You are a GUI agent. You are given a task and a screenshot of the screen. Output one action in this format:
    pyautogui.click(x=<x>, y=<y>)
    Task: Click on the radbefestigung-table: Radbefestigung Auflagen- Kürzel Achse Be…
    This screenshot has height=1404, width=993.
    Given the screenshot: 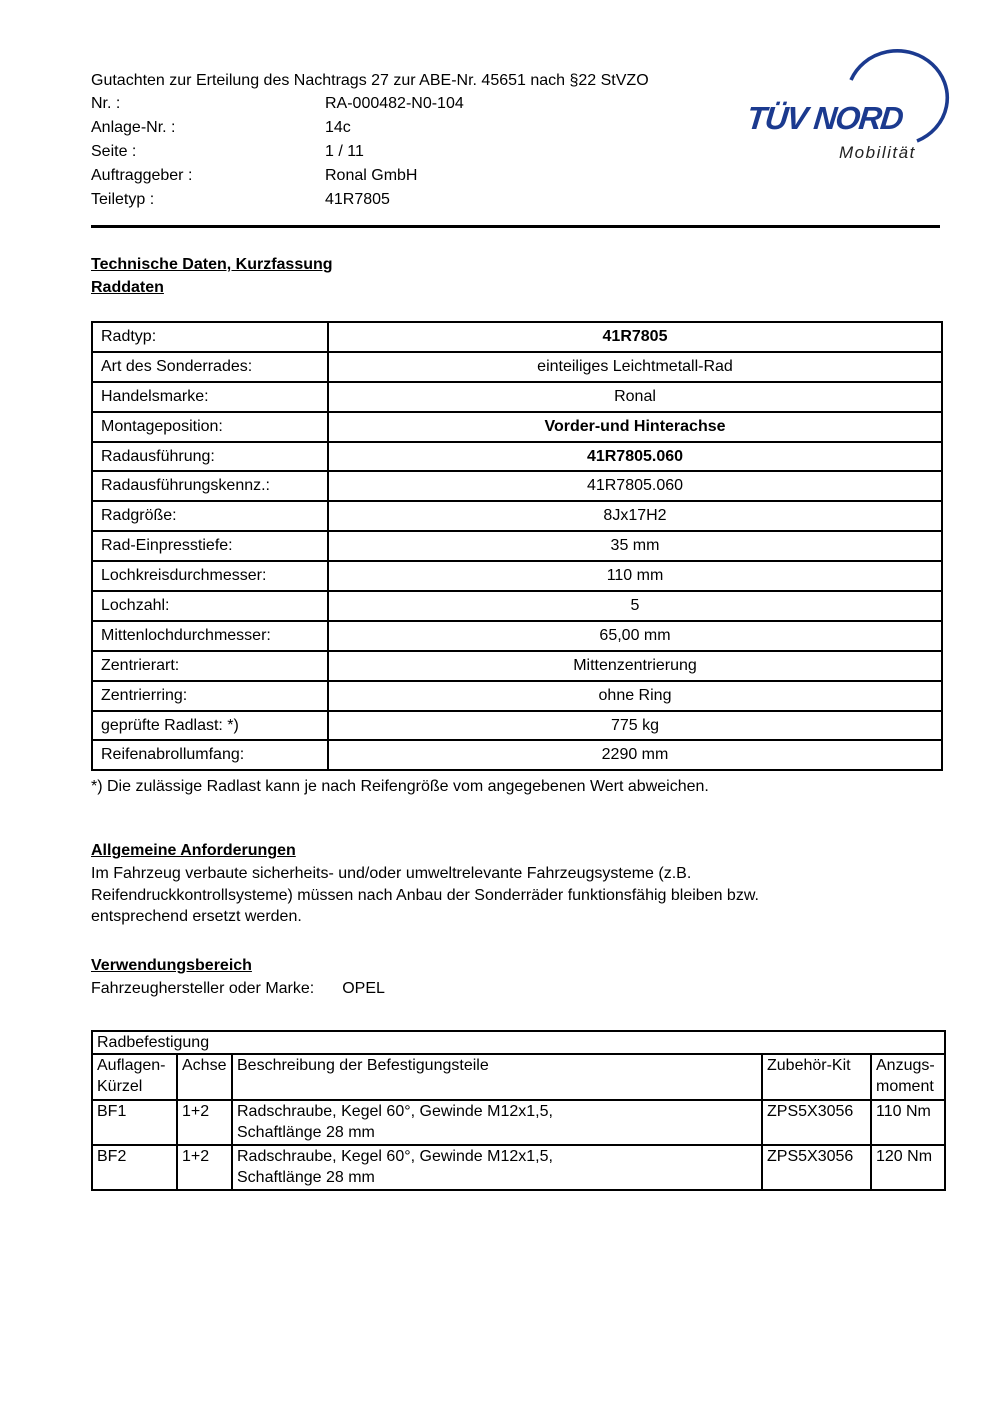 What is the action you would take?
    pyautogui.click(x=518, y=1110)
    